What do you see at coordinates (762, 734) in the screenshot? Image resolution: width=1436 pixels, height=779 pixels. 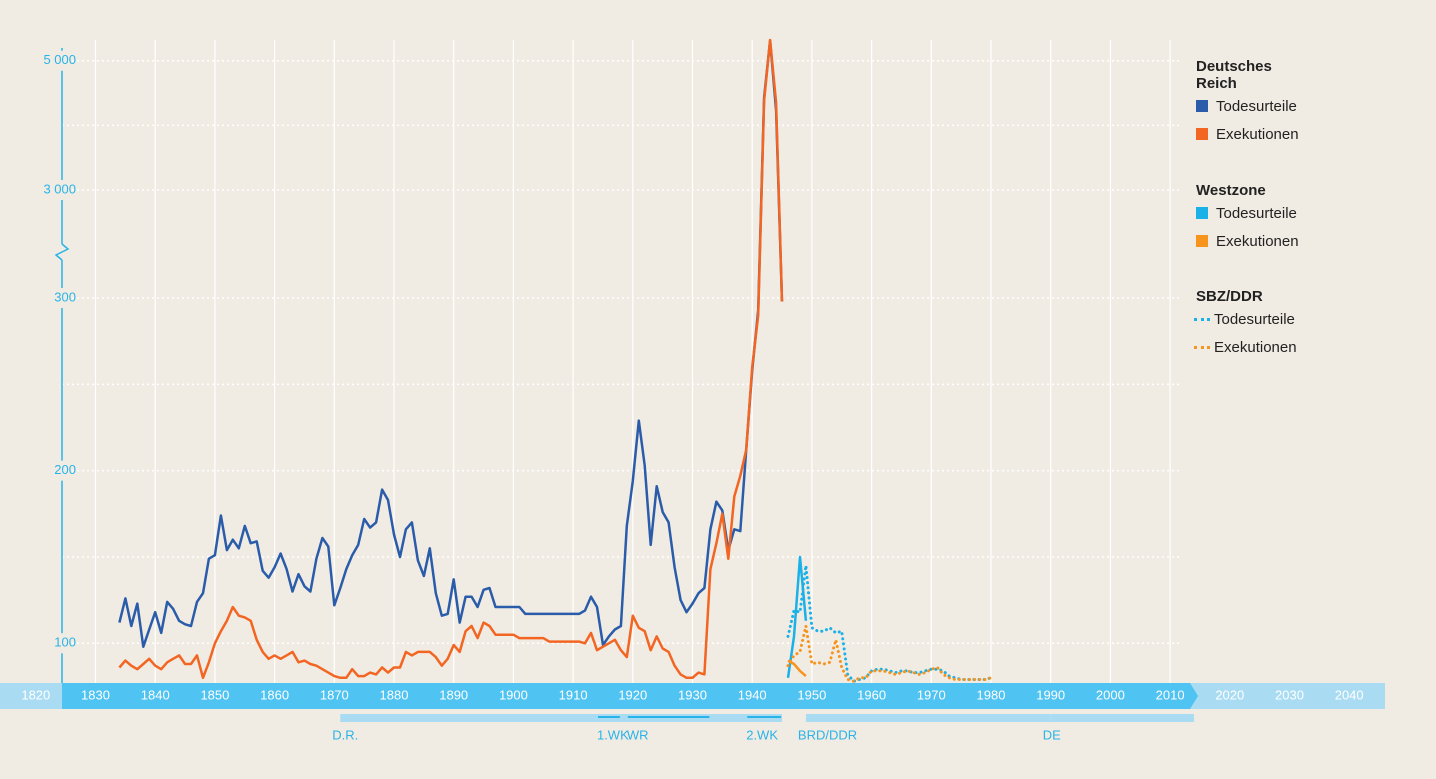 I see `sub-era-label: 2.WK` at bounding box center [762, 734].